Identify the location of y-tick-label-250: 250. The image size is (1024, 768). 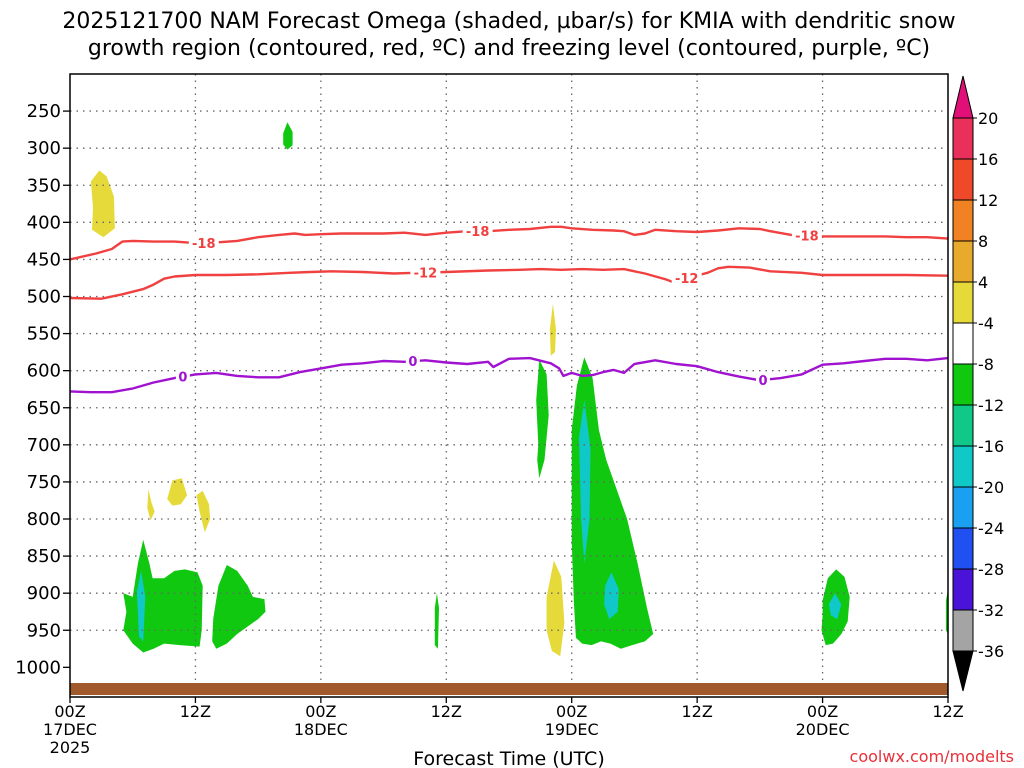
(44, 111).